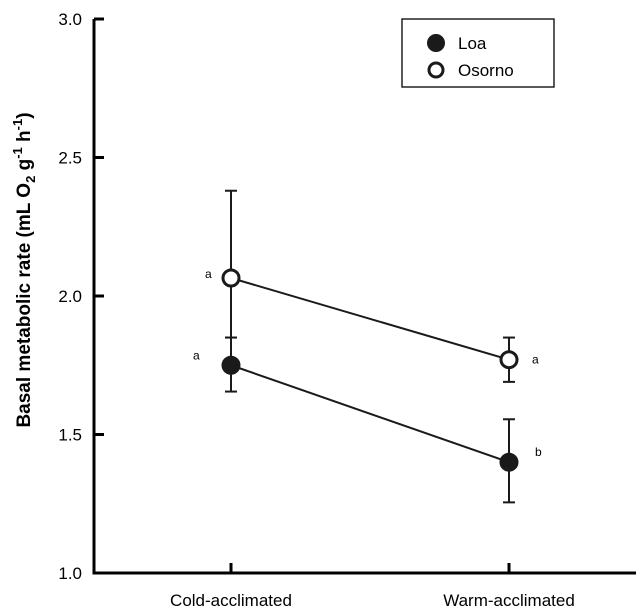 Image resolution: width=638 pixels, height=612 pixels. Describe the element at coordinates (196, 355) in the screenshot. I see `significance-label-loa: a` at that location.